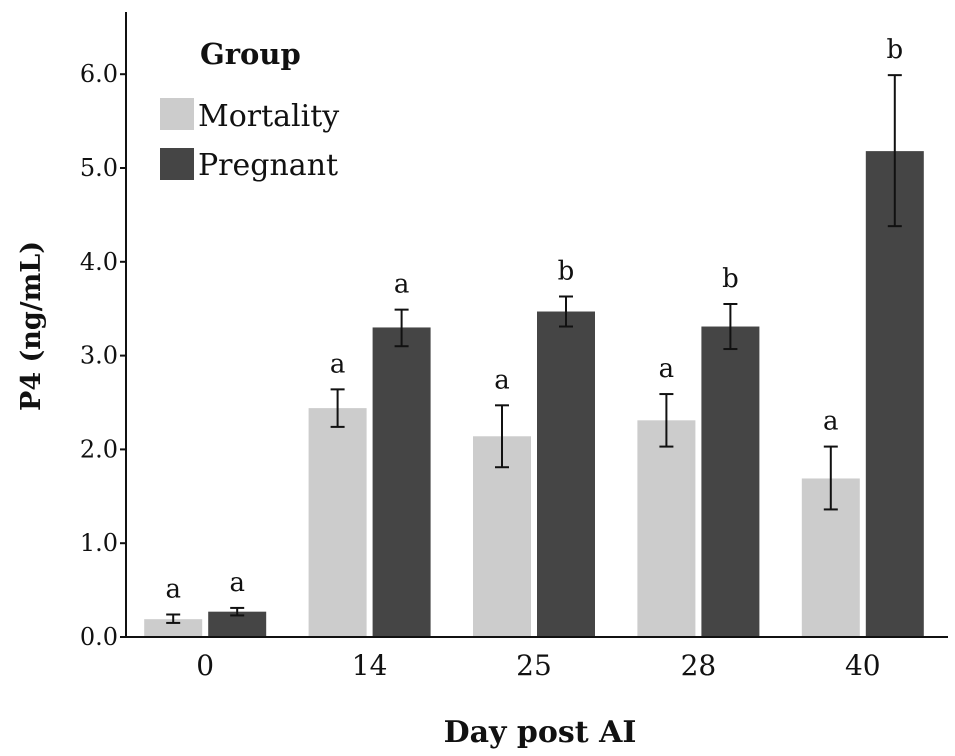 The width and height of the screenshot is (955, 756). Describe the element at coordinates (370, 665) in the screenshot. I see `x-tick-label: 14` at that location.